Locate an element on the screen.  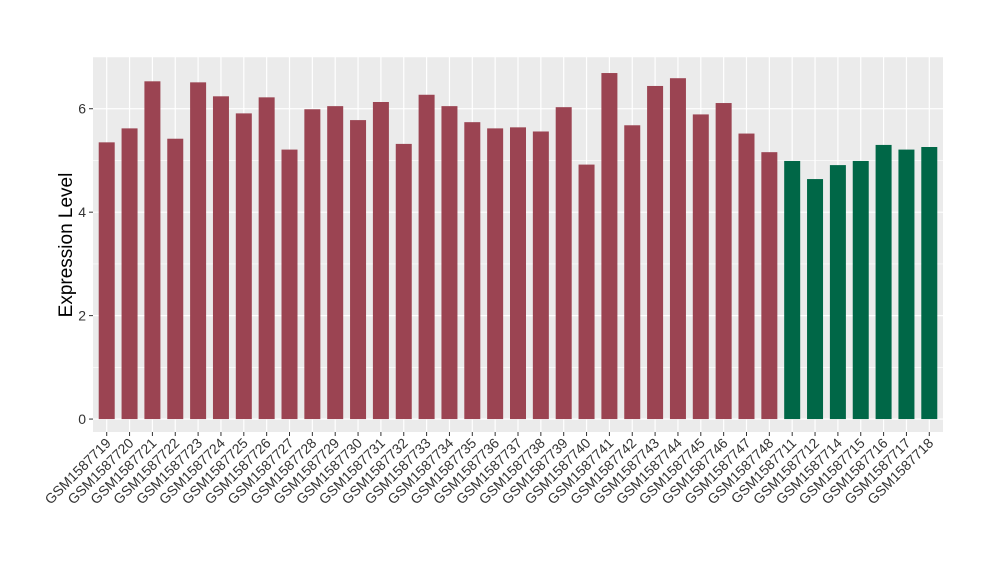
bar-GSM1587728 is located at coordinates (312, 264).